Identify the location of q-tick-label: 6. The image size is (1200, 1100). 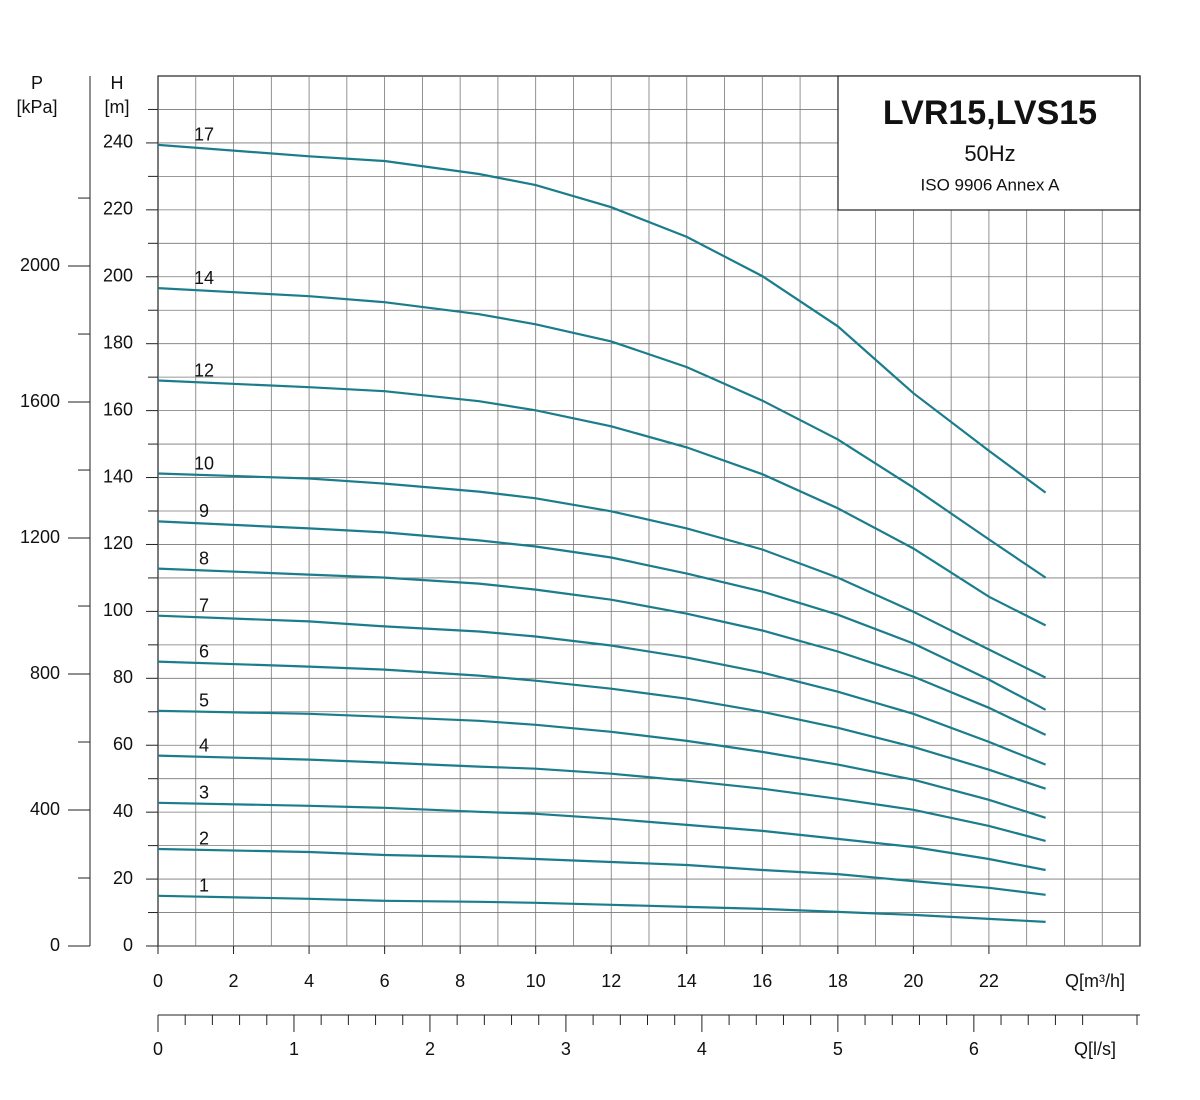
(974, 1049).